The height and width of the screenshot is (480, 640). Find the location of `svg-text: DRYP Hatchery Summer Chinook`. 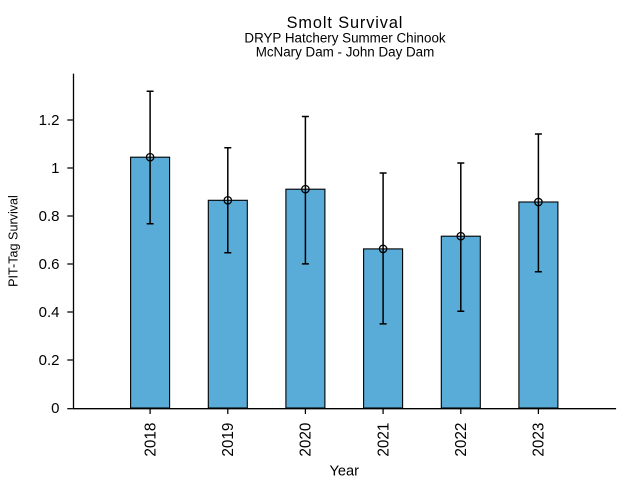

svg-text: DRYP Hatchery Summer Chinook is located at coordinates (344, 37).